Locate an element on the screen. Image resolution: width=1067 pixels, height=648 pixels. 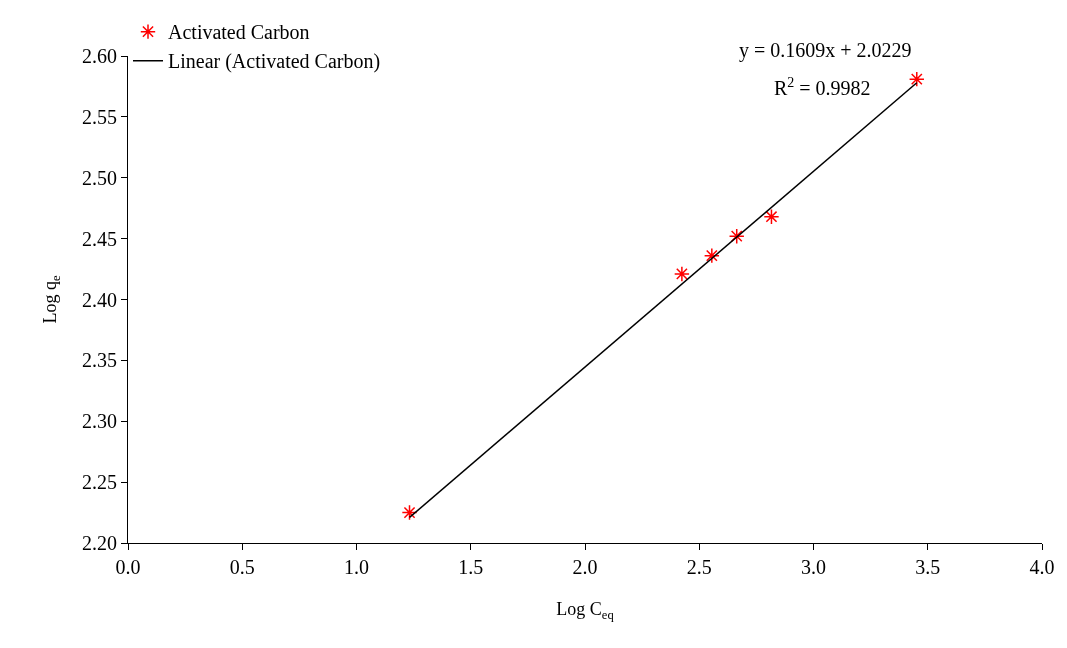
y-tick-label: 2.30 is located at coordinates (99, 421).